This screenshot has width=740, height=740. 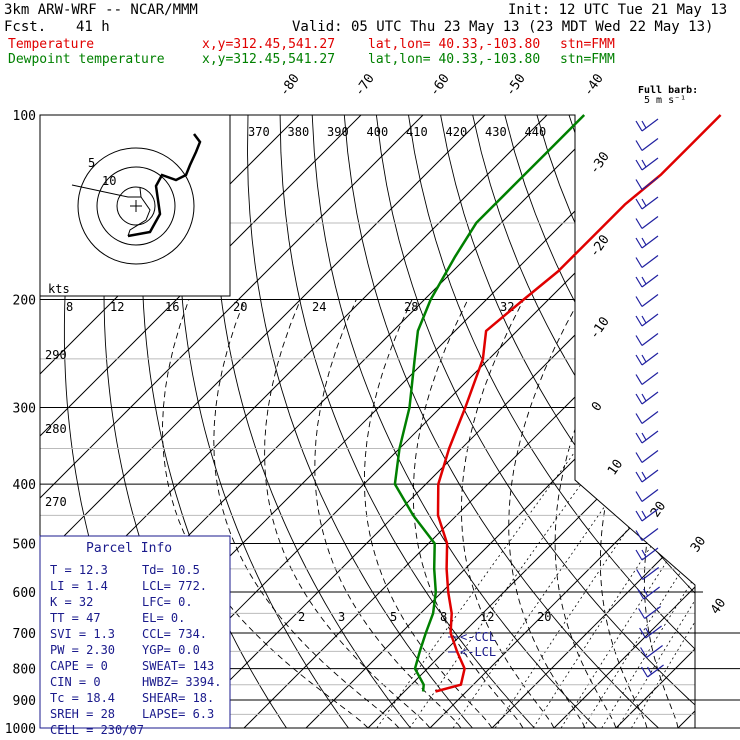 What do you see at coordinates (487, 617) in the screenshot?
I see `mixing-ratio-label-low: 12` at bounding box center [487, 617].